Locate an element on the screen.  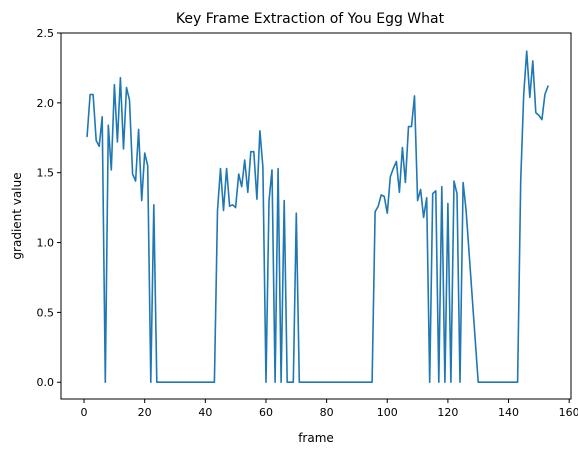
y-axis: 0.0 0.5 1.0 1.5 2.0 2.5 is located at coordinates (49, 208).